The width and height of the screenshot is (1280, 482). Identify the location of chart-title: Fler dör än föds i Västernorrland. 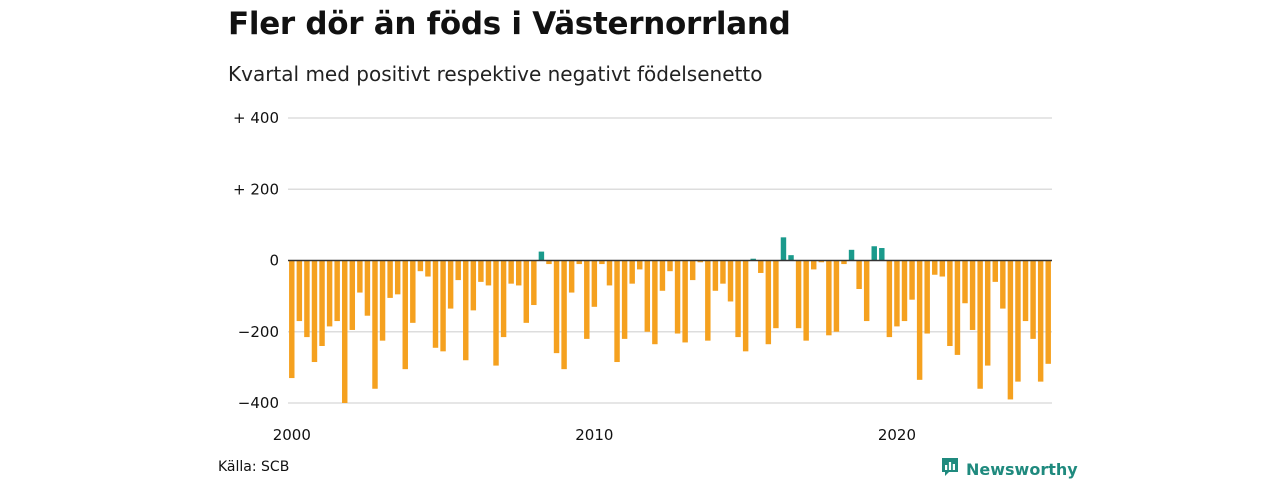
(509, 24).